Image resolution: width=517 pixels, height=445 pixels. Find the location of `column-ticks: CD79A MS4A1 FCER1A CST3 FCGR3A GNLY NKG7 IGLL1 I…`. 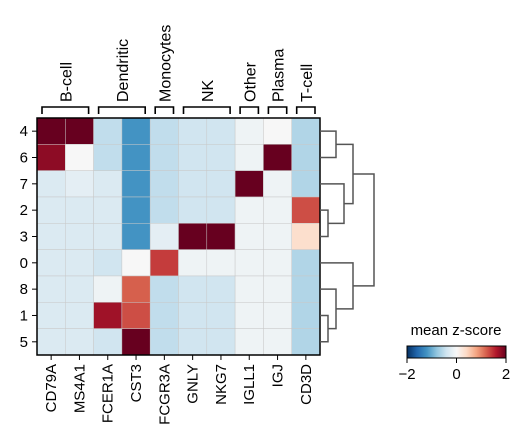

column-ticks: CD79A MS4A1 FCER1A CST3 FCGR3A GNLY NKG7 IGLL1 I… is located at coordinates (179, 389).